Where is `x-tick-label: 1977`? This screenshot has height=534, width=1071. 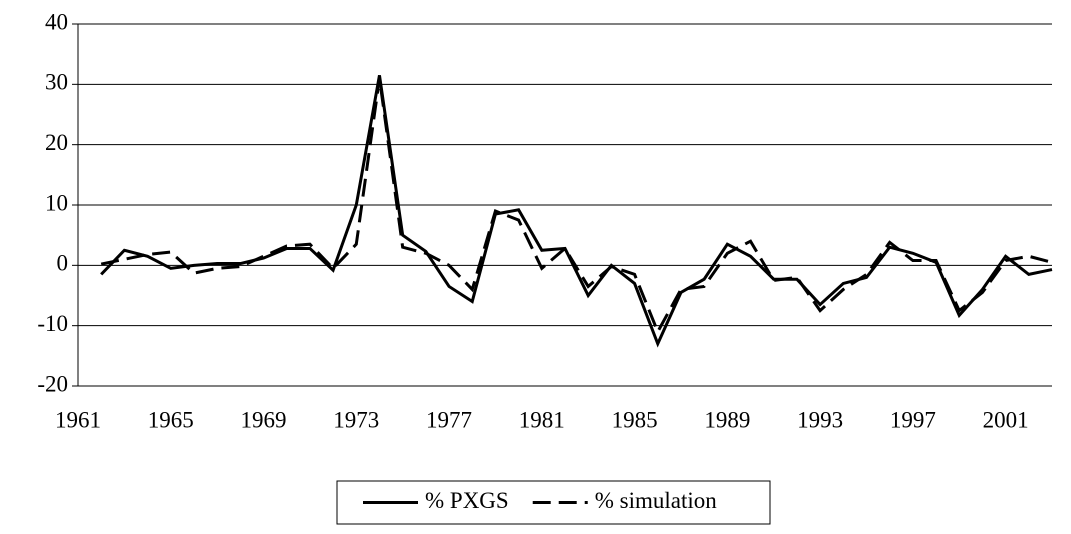
x-tick-label: 1977 is located at coordinates (449, 419).